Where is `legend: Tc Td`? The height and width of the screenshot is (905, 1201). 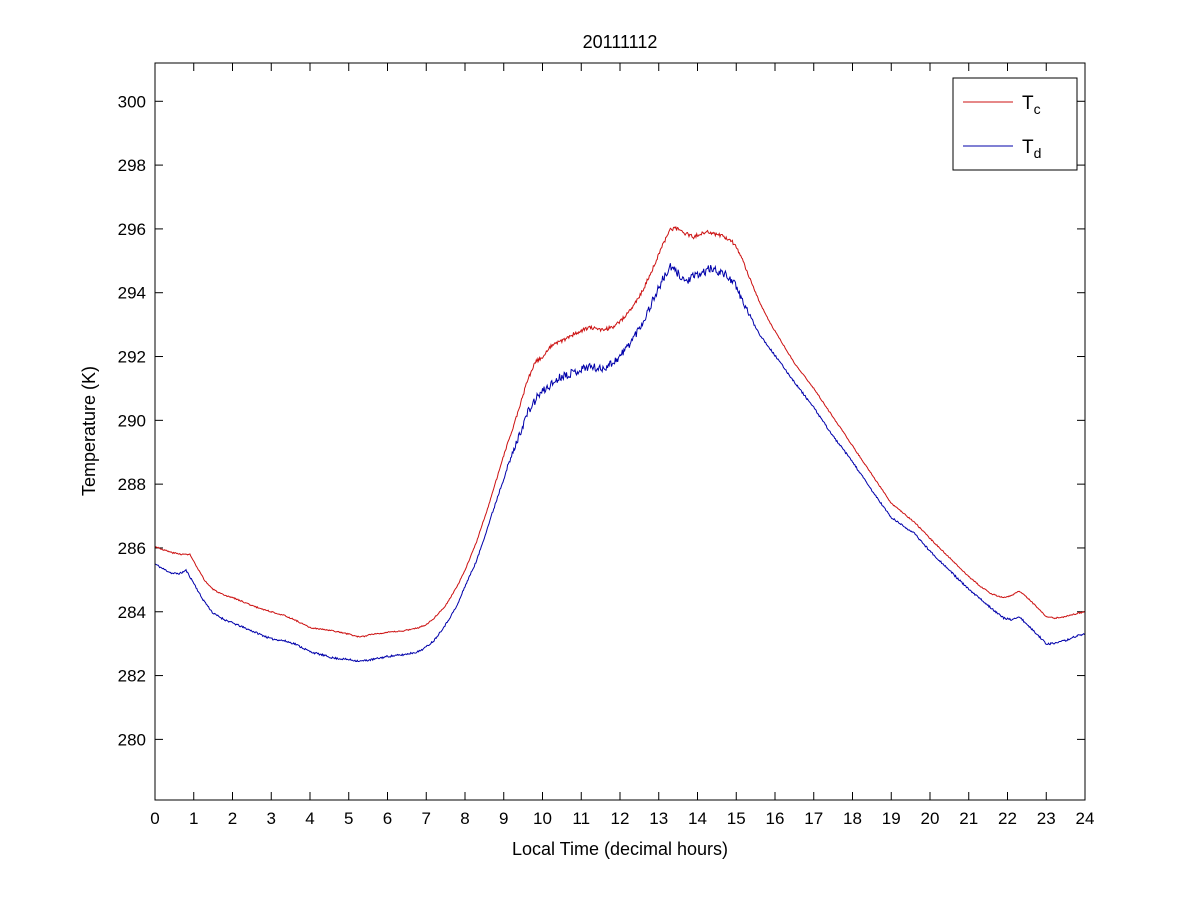 legend: Tc Td is located at coordinates (1015, 124).